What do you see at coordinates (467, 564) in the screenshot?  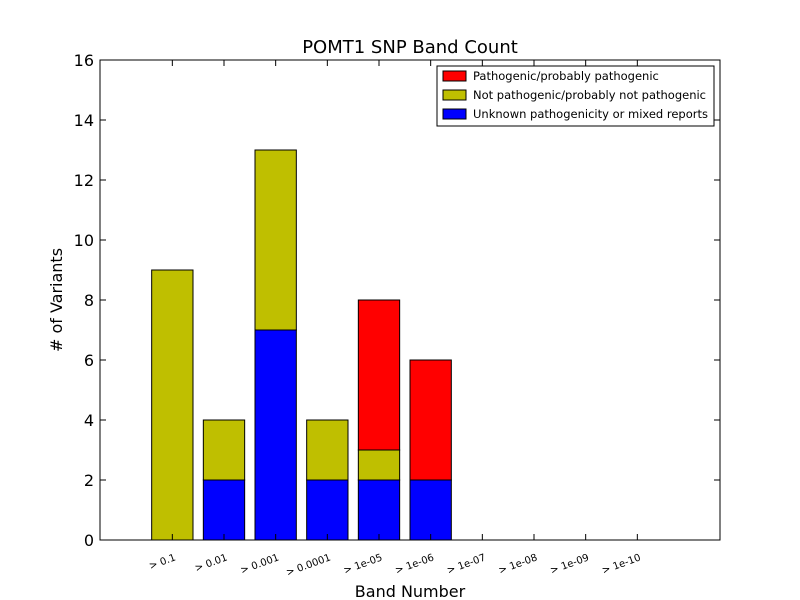 I see `x-tick-label: > 1e-07` at bounding box center [467, 564].